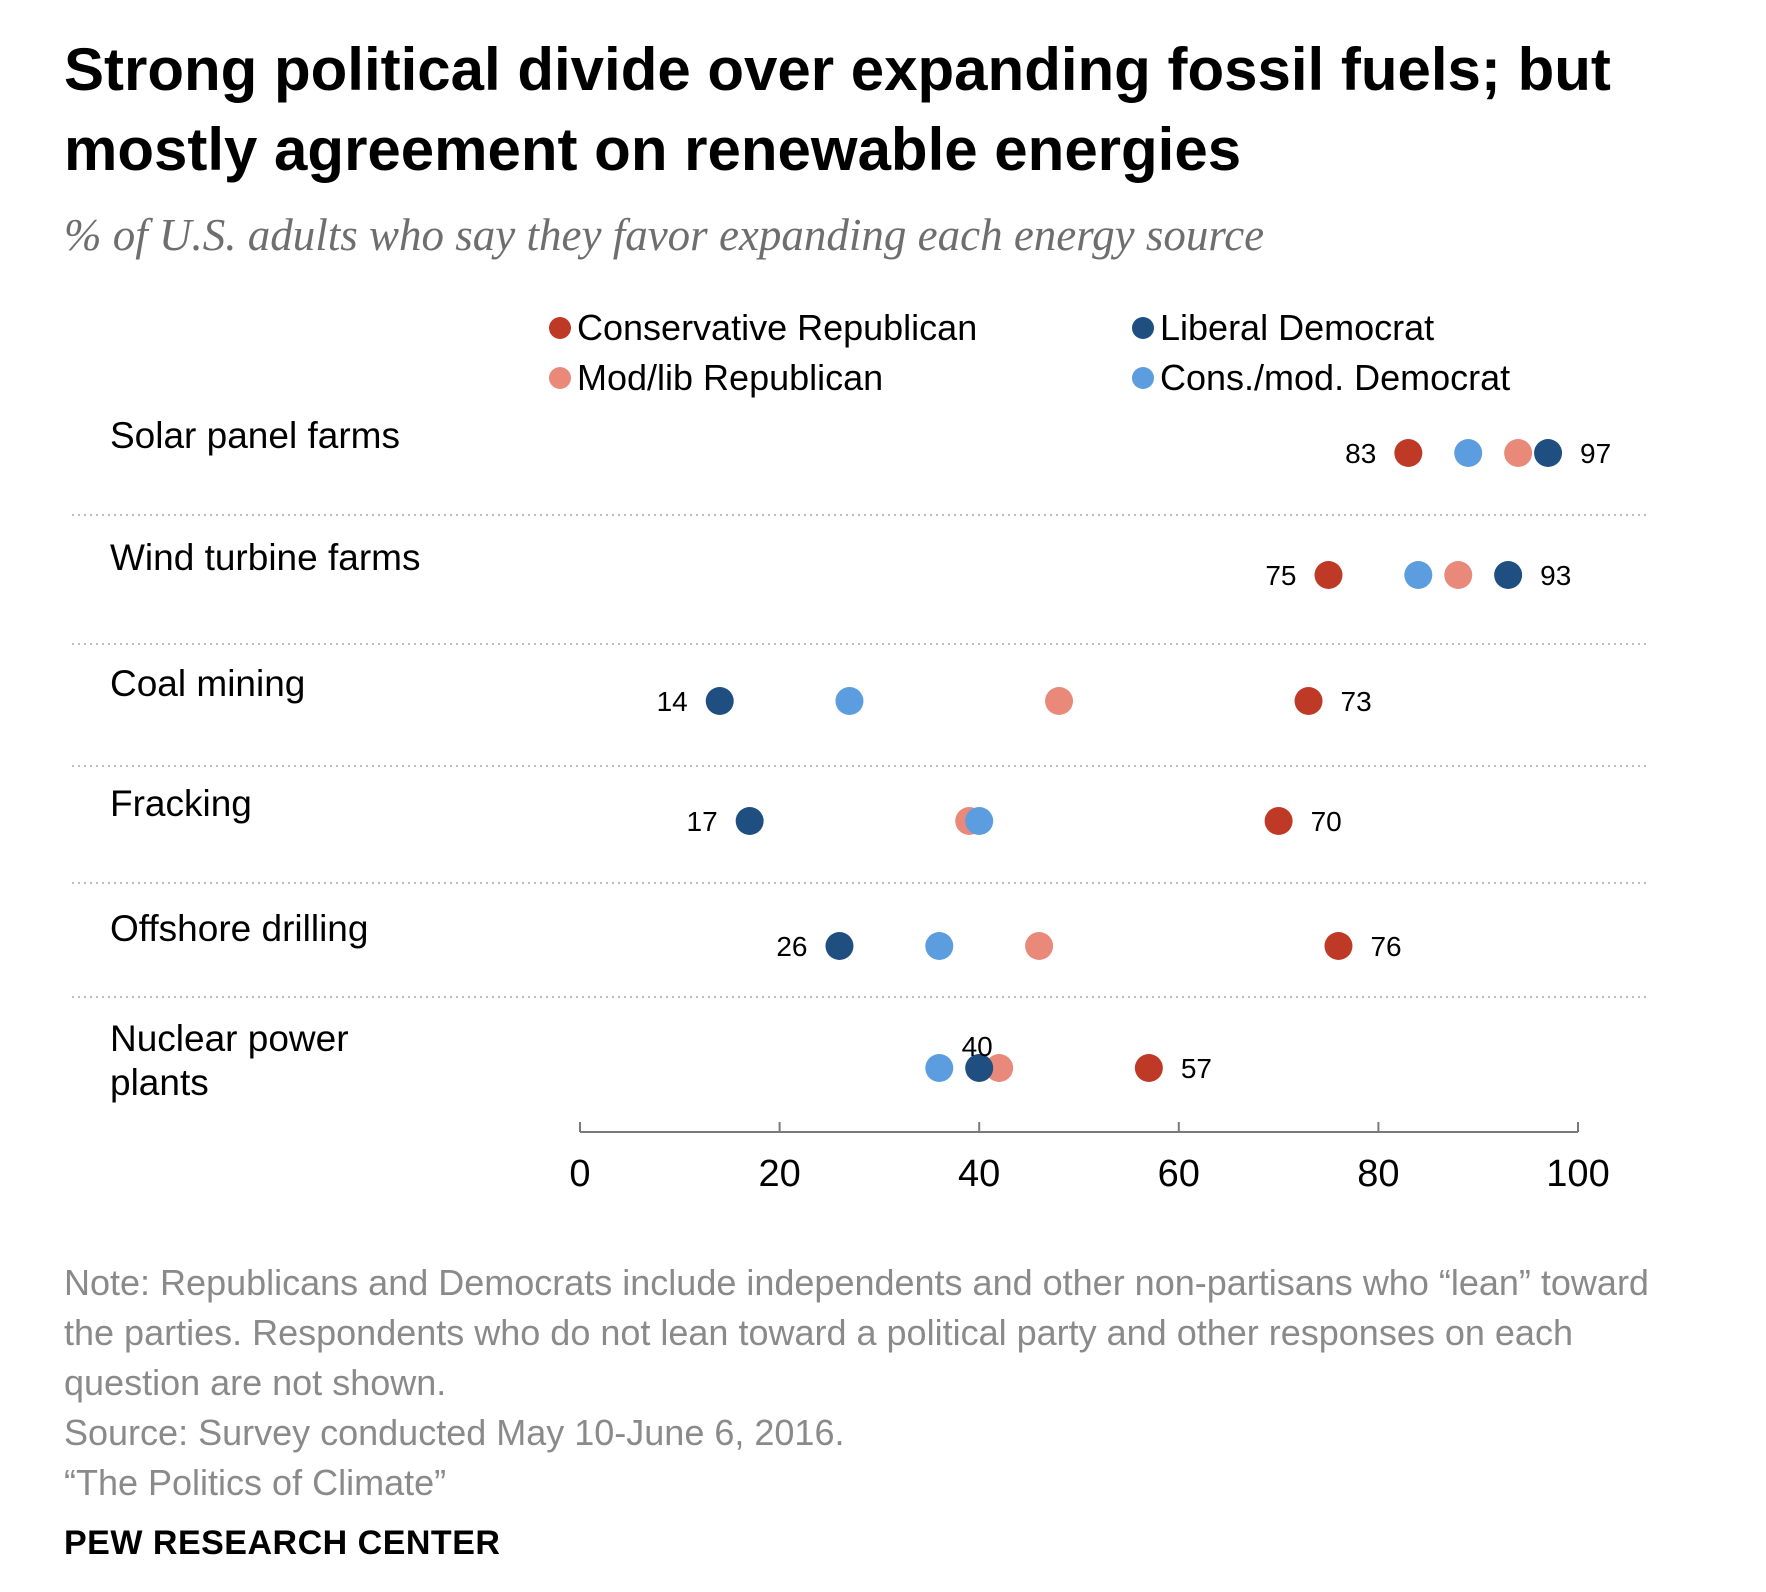 The height and width of the screenshot is (1592, 1766). Describe the element at coordinates (661, 1060) in the screenshot. I see `row-5: Nuclear power plants 40 57` at that location.